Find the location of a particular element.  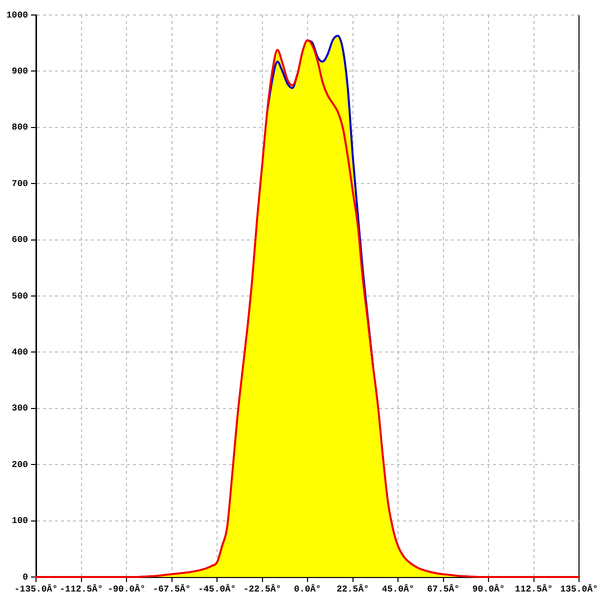

x-tick-label: -135.0Â° is located at coordinates (36, 589).